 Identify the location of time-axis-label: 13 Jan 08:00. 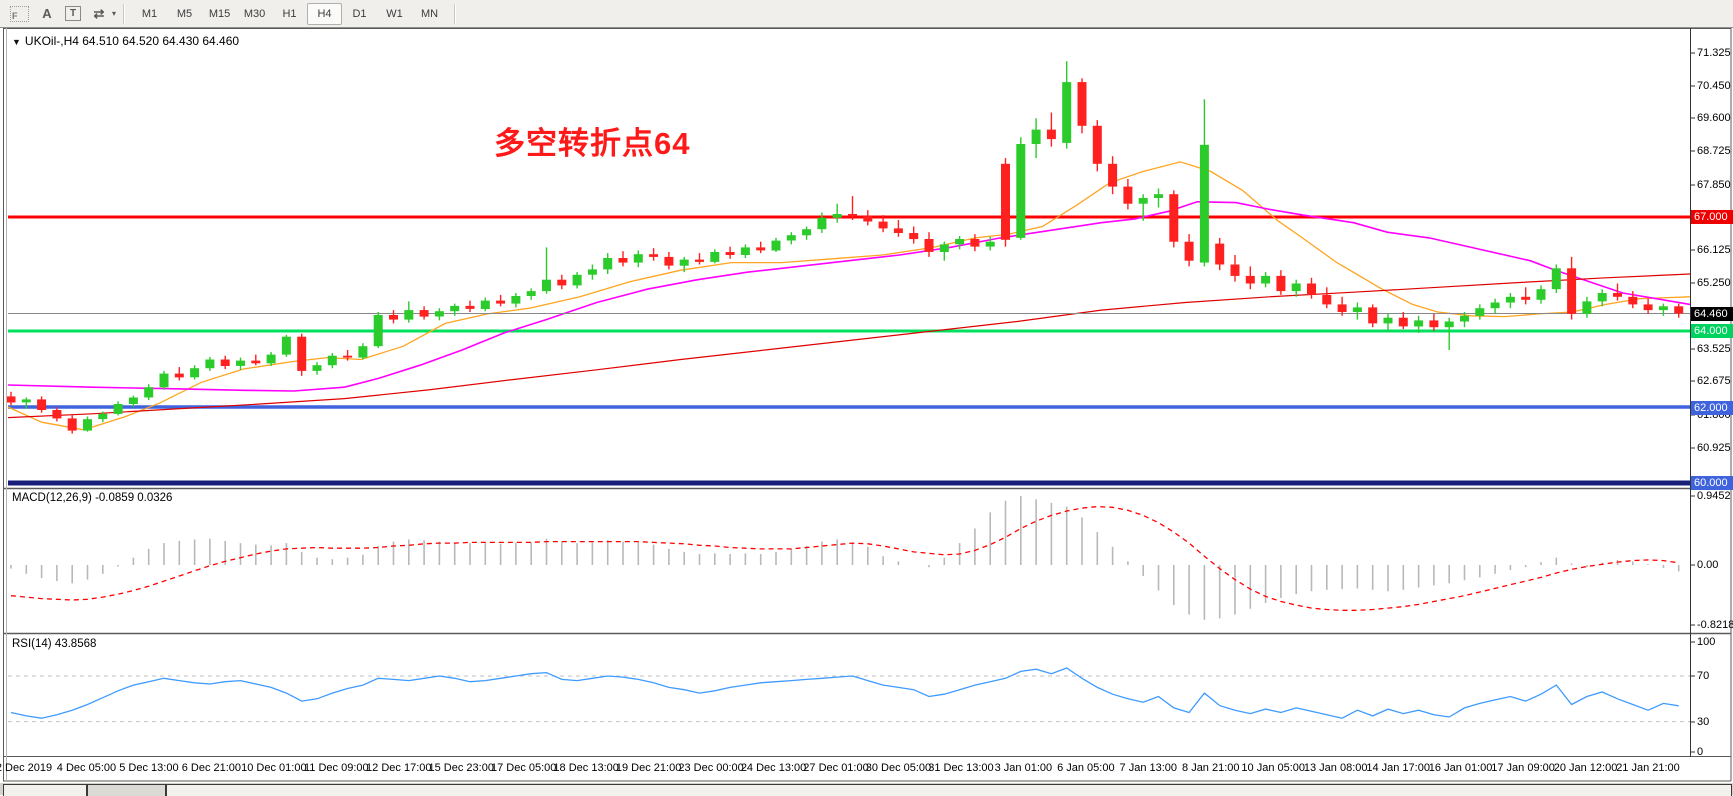
(1335, 768).